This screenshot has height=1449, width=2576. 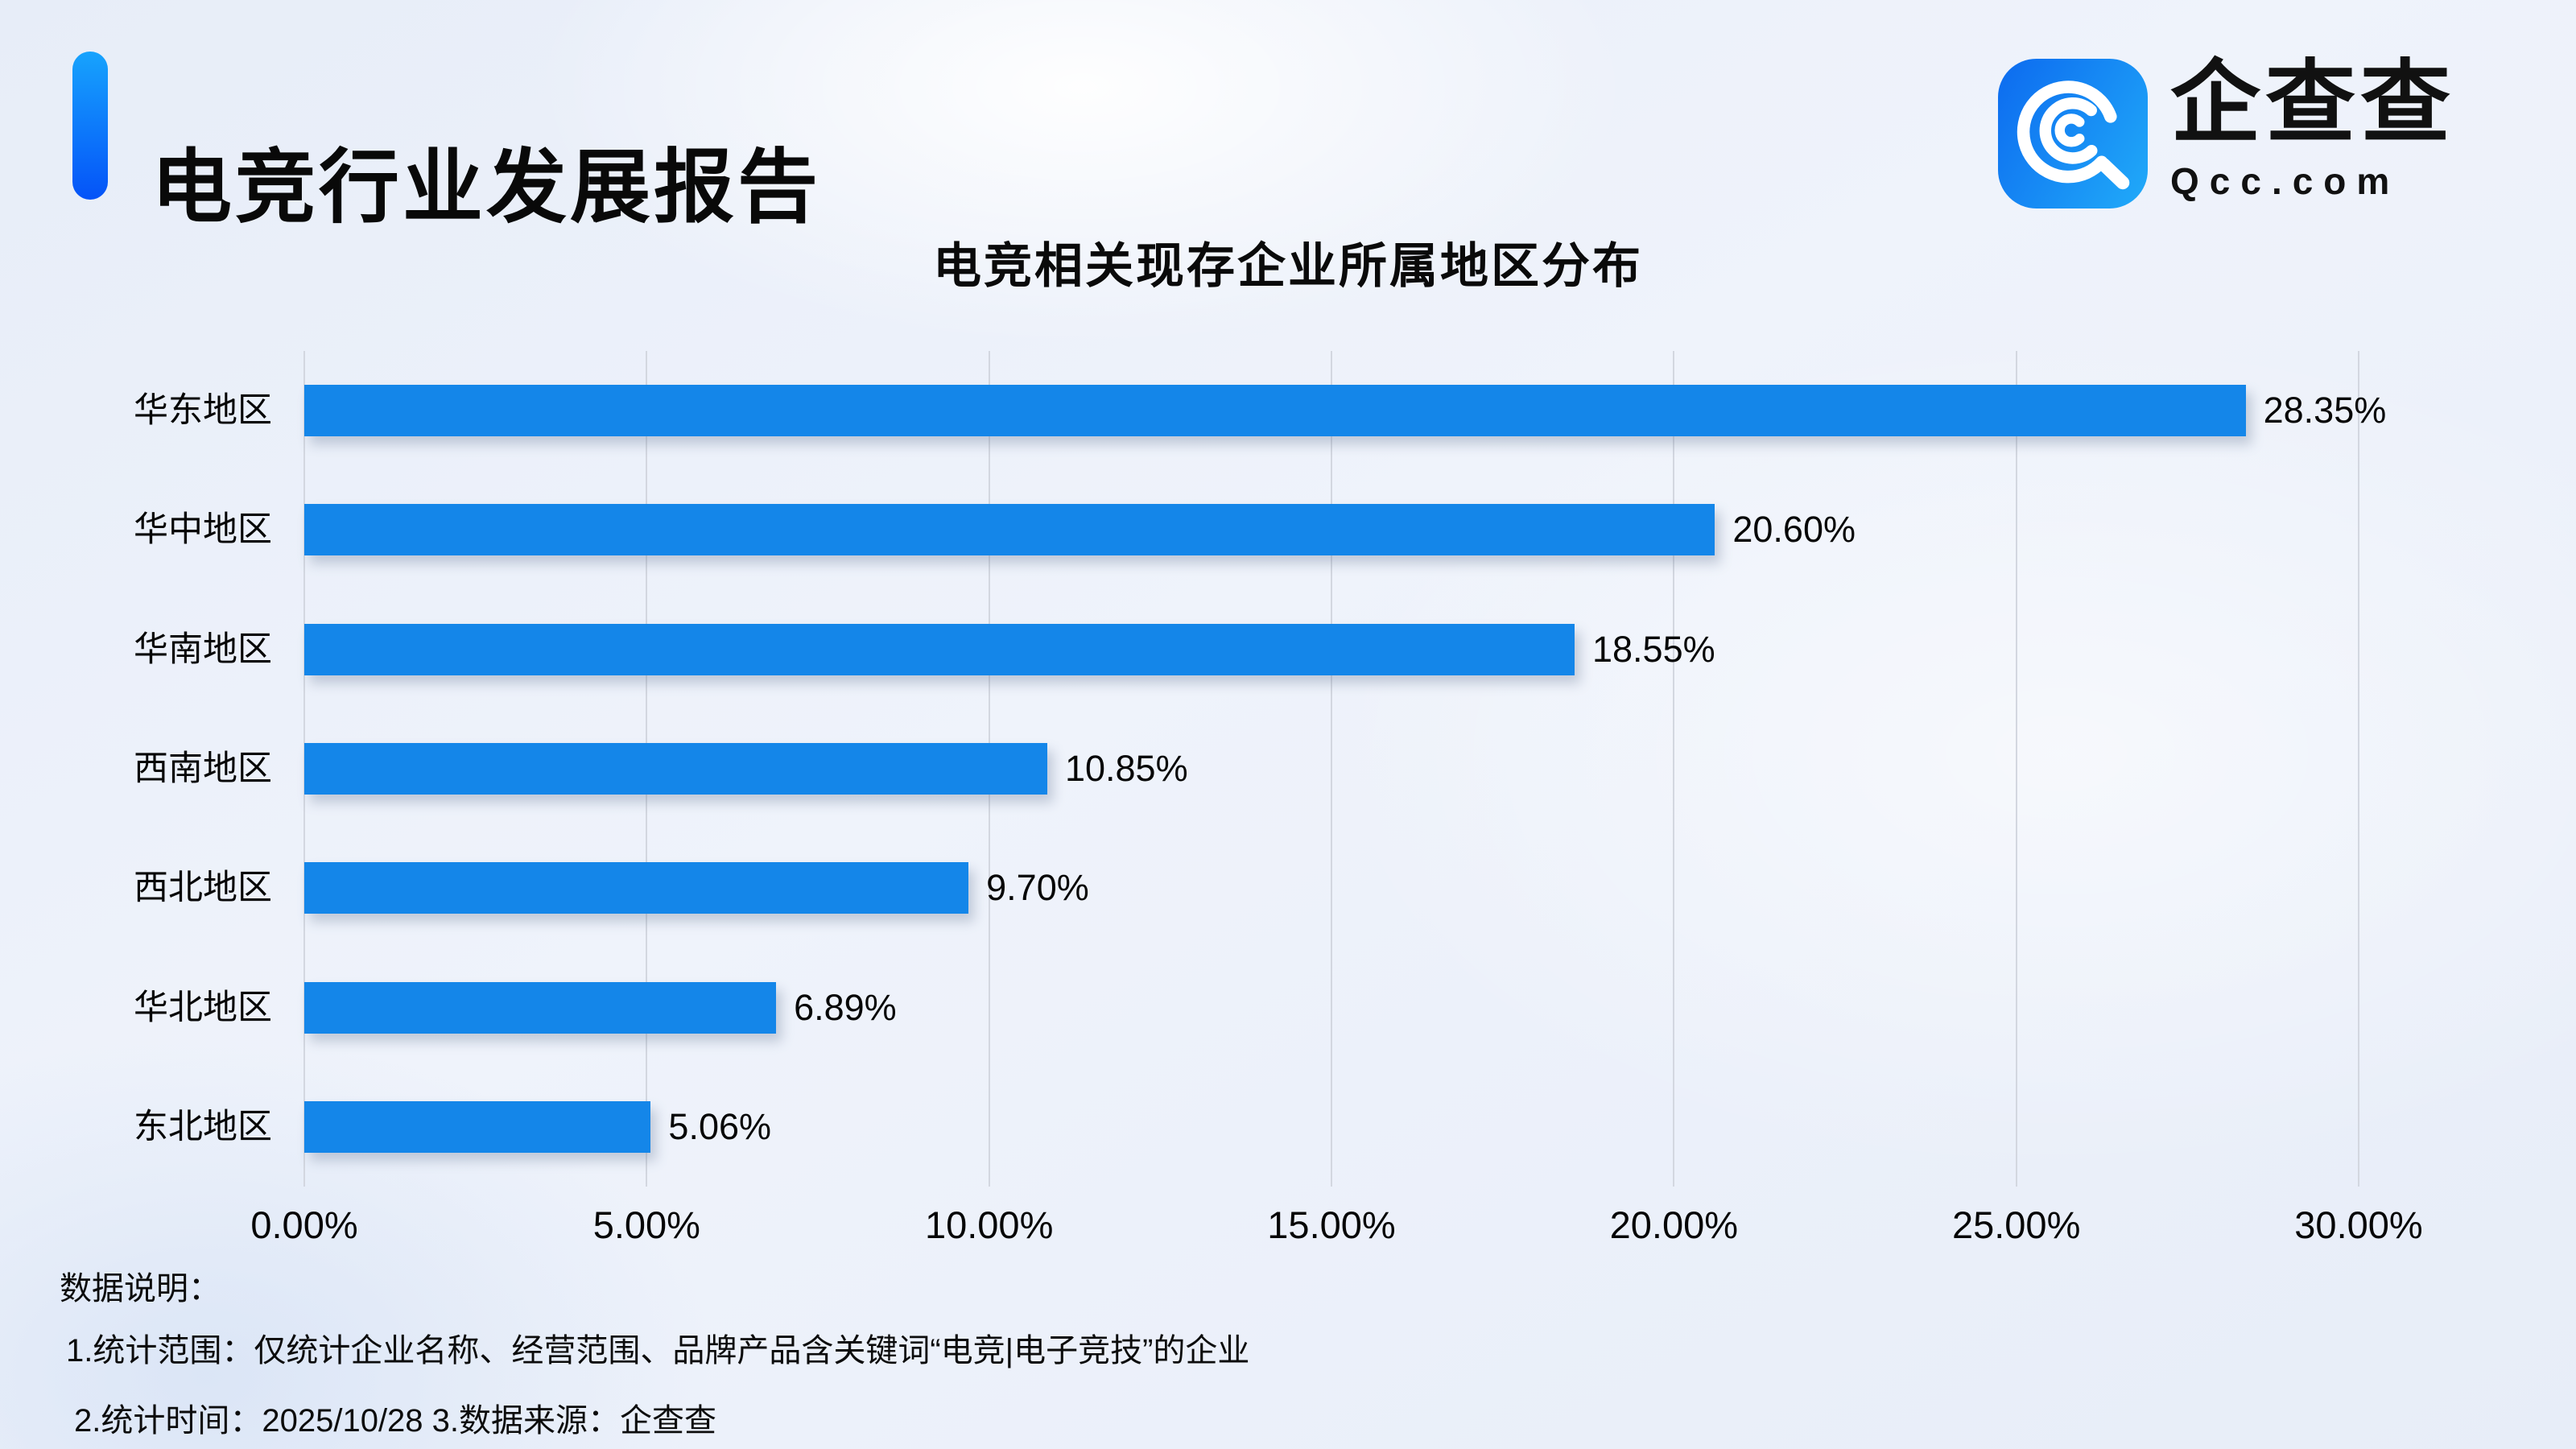 I want to click on title-accent-bar, so click(x=90, y=126).